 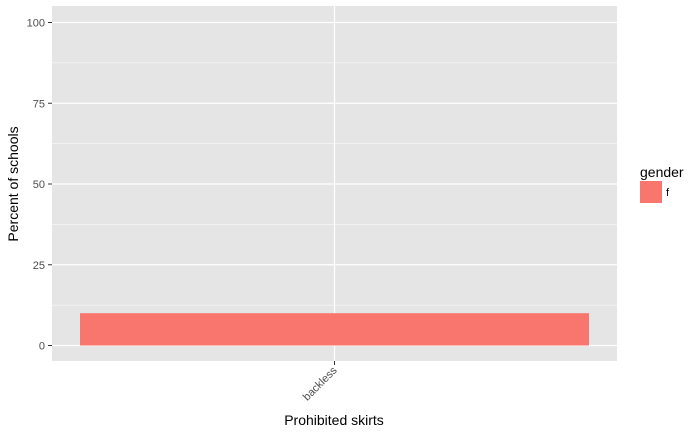 What do you see at coordinates (39, 104) in the screenshot?
I see `y-tick-label: 75` at bounding box center [39, 104].